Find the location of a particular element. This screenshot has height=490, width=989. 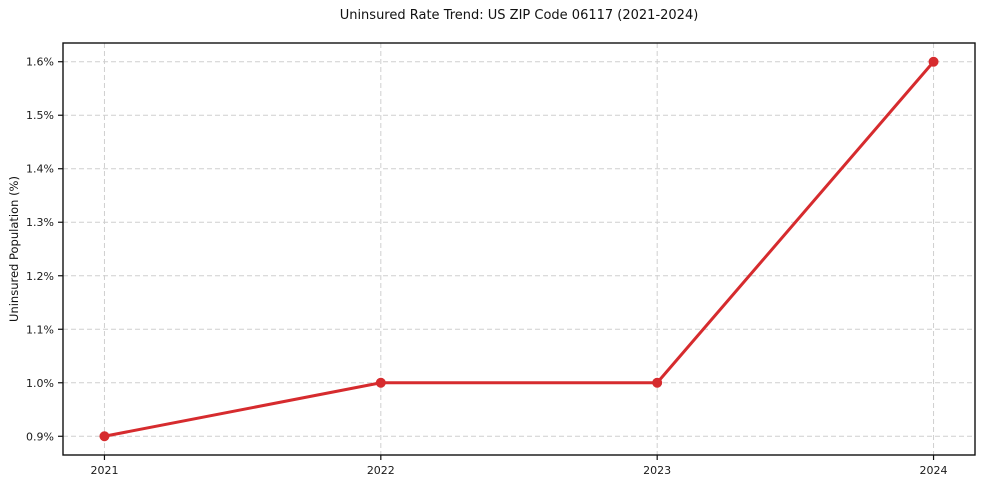

x-tick-label: 2024 is located at coordinates (934, 470).